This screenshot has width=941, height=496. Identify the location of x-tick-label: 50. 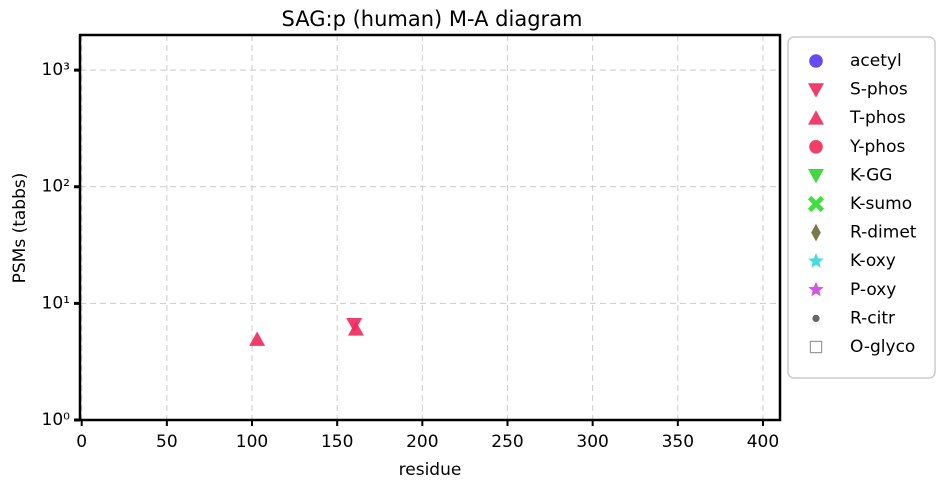
(167, 442).